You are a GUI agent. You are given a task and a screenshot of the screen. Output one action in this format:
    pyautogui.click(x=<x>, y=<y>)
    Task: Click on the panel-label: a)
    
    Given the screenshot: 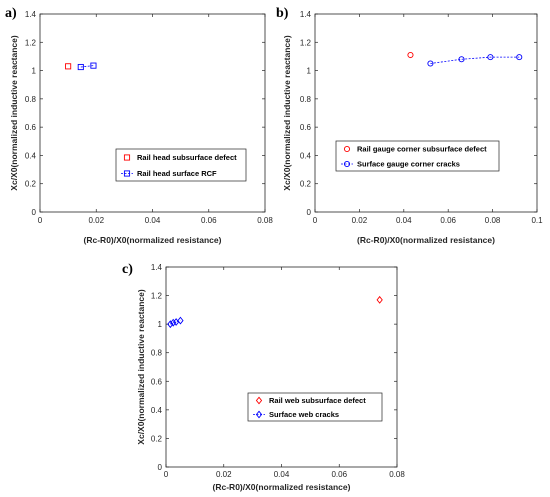 What is the action you would take?
    pyautogui.click(x=11, y=13)
    